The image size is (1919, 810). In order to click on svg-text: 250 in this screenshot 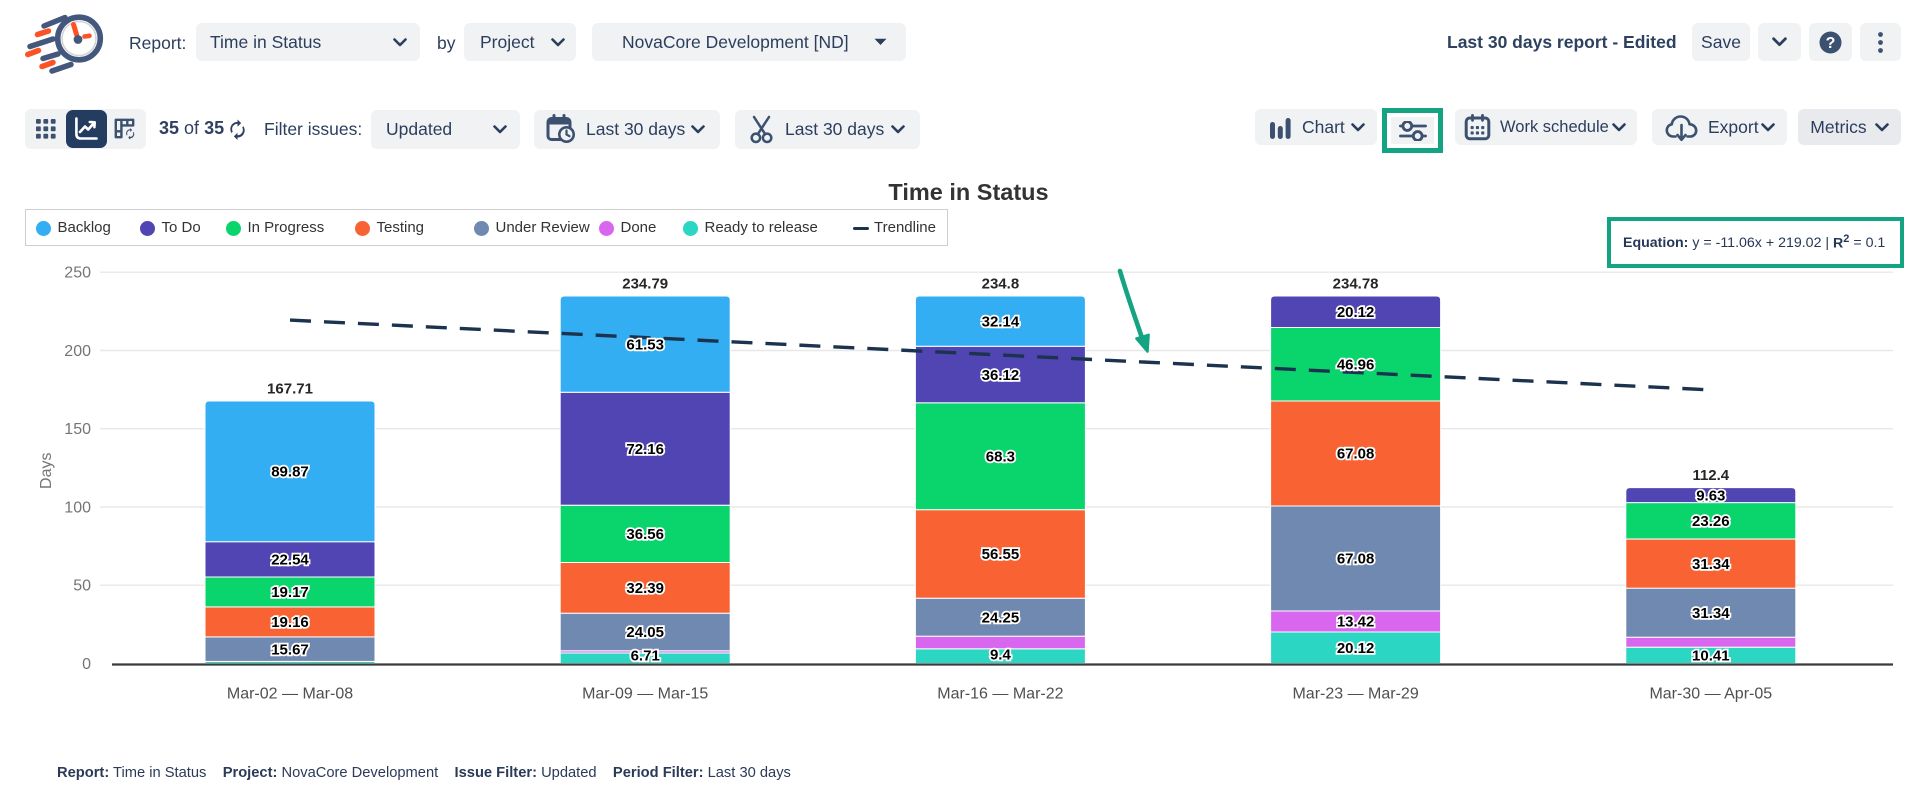, I will do `click(77, 273)`.